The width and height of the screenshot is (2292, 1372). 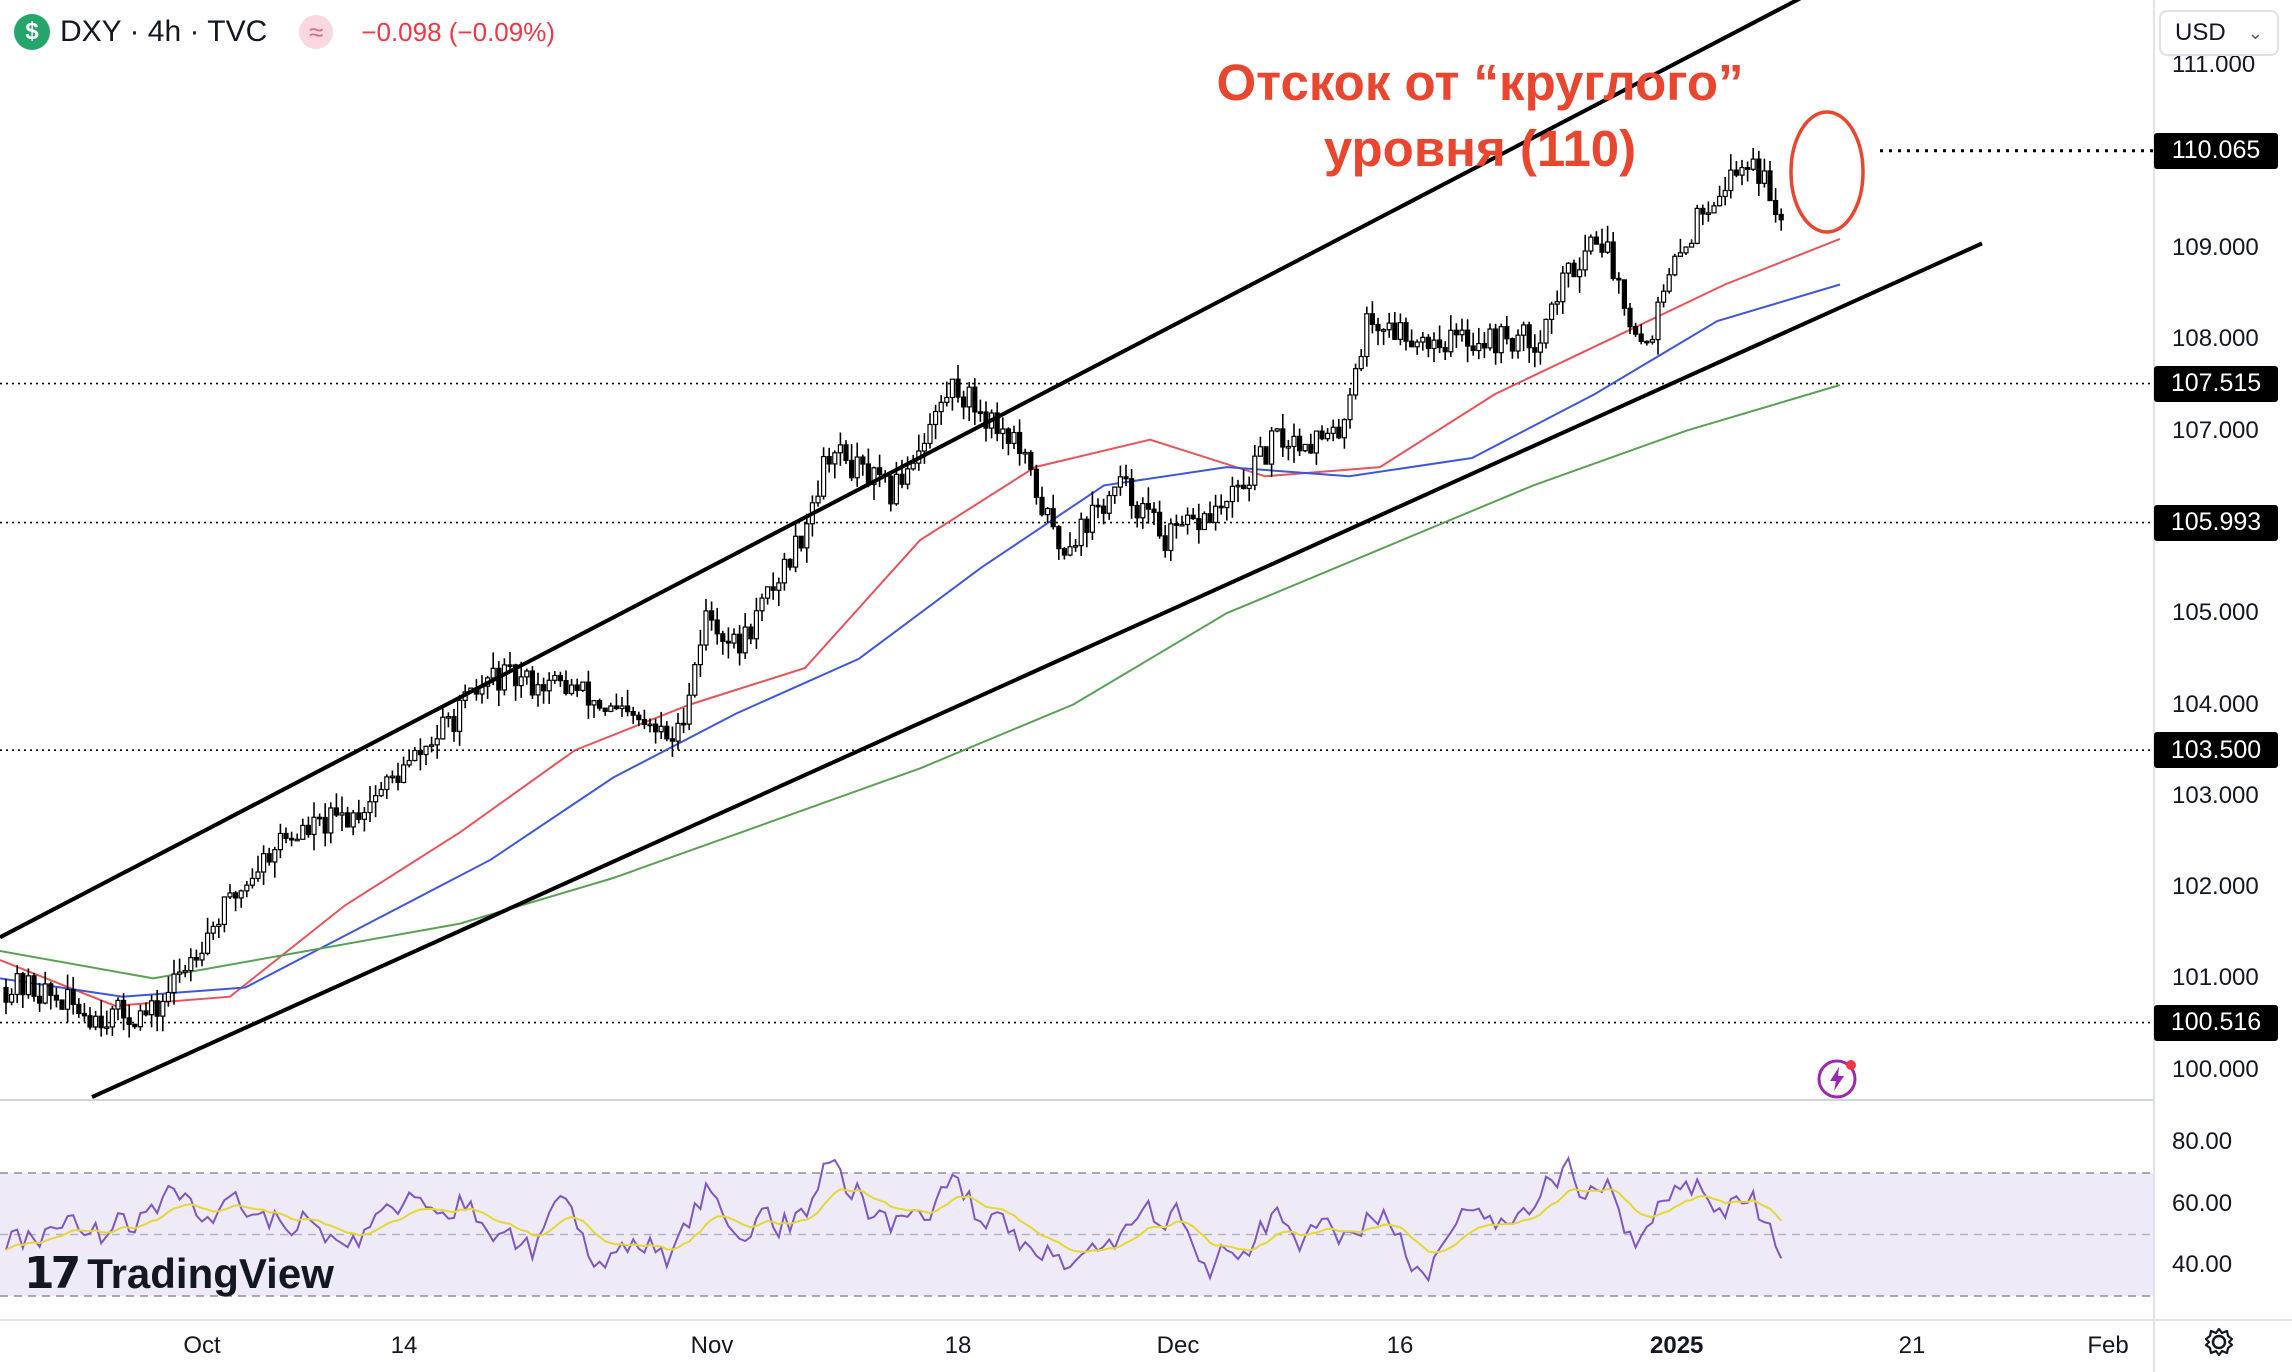 What do you see at coordinates (179, 1273) in the screenshot?
I see `tradingview-logo: 17 TradingView` at bounding box center [179, 1273].